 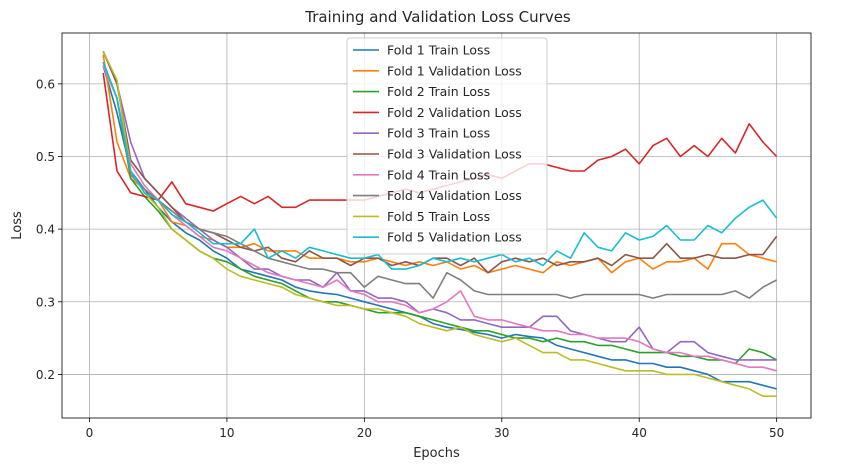 What do you see at coordinates (454, 70) in the screenshot?
I see `legend-entry: Fold 1 Validation Loss` at bounding box center [454, 70].